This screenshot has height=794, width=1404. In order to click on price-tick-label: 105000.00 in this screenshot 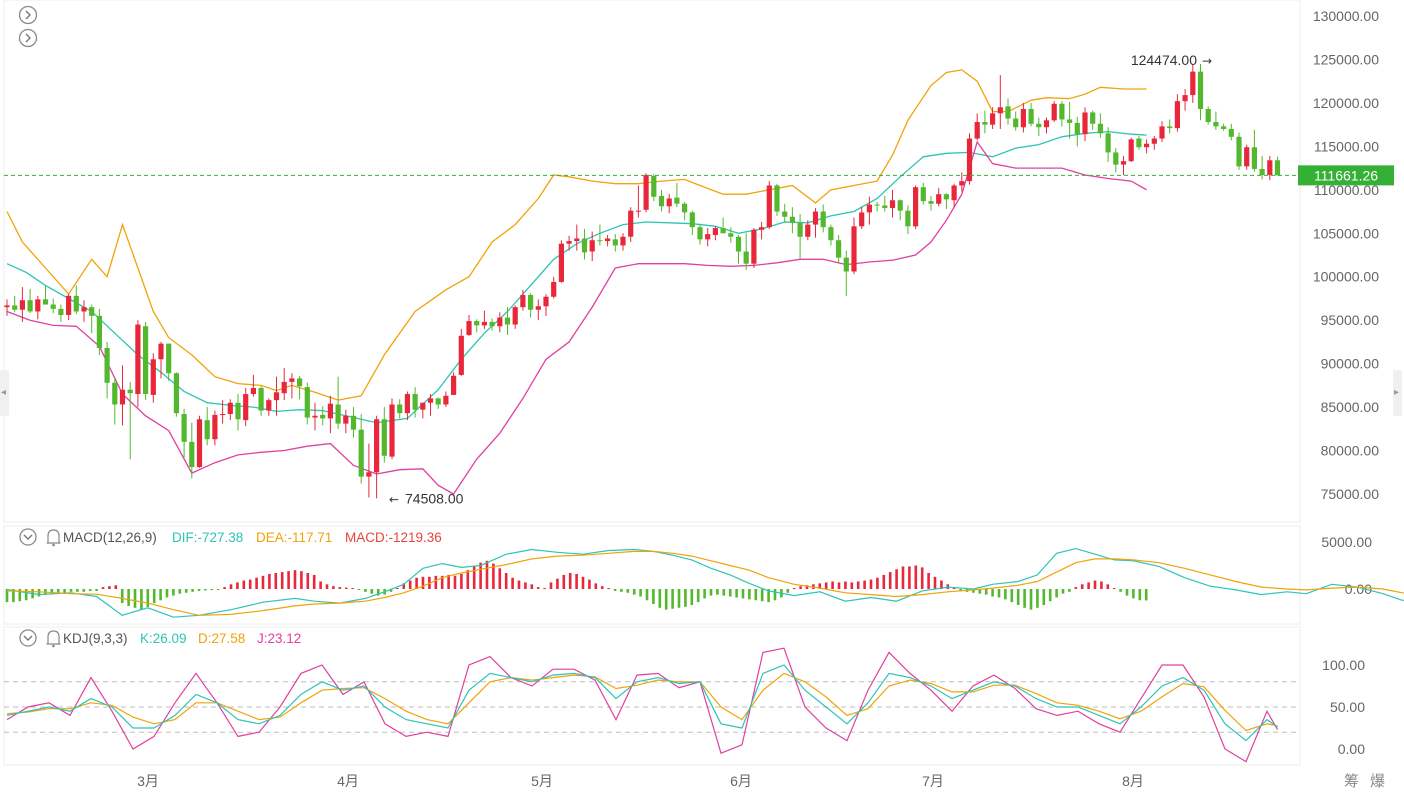, I will do `click(1346, 233)`.